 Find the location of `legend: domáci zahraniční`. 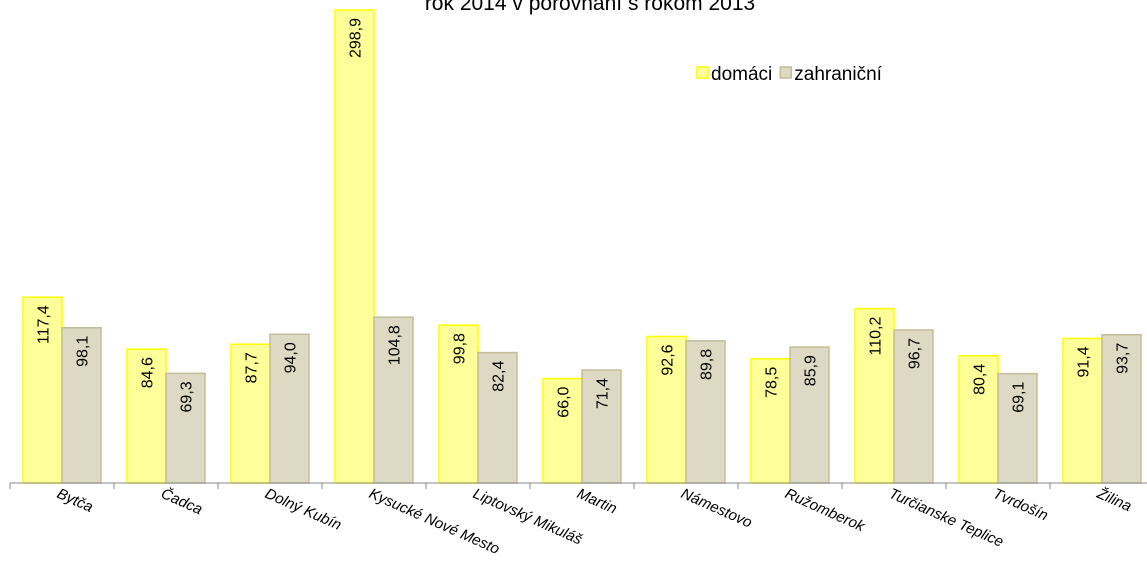

legend: domáci zahraniční is located at coordinates (789, 74).